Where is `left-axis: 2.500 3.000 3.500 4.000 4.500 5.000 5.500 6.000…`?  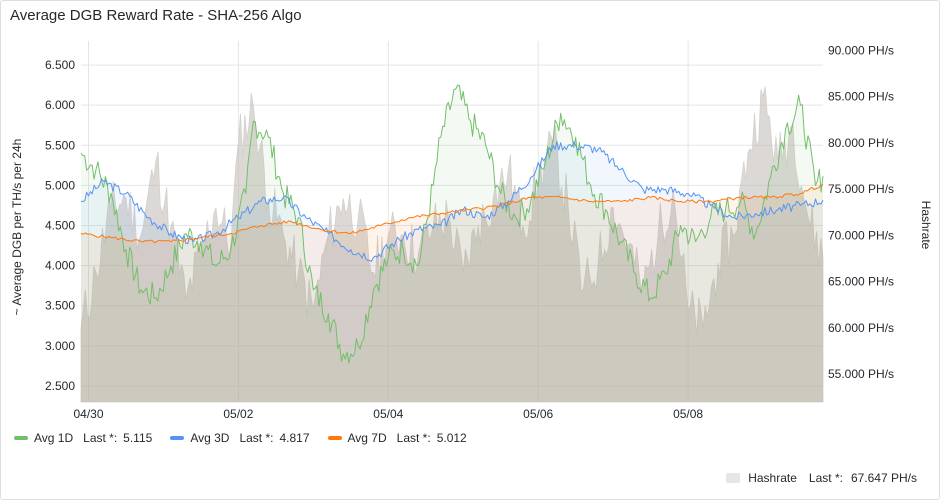
left-axis: 2.500 3.000 3.500 4.000 4.500 5.000 5.500 6.000… is located at coordinates (60, 225).